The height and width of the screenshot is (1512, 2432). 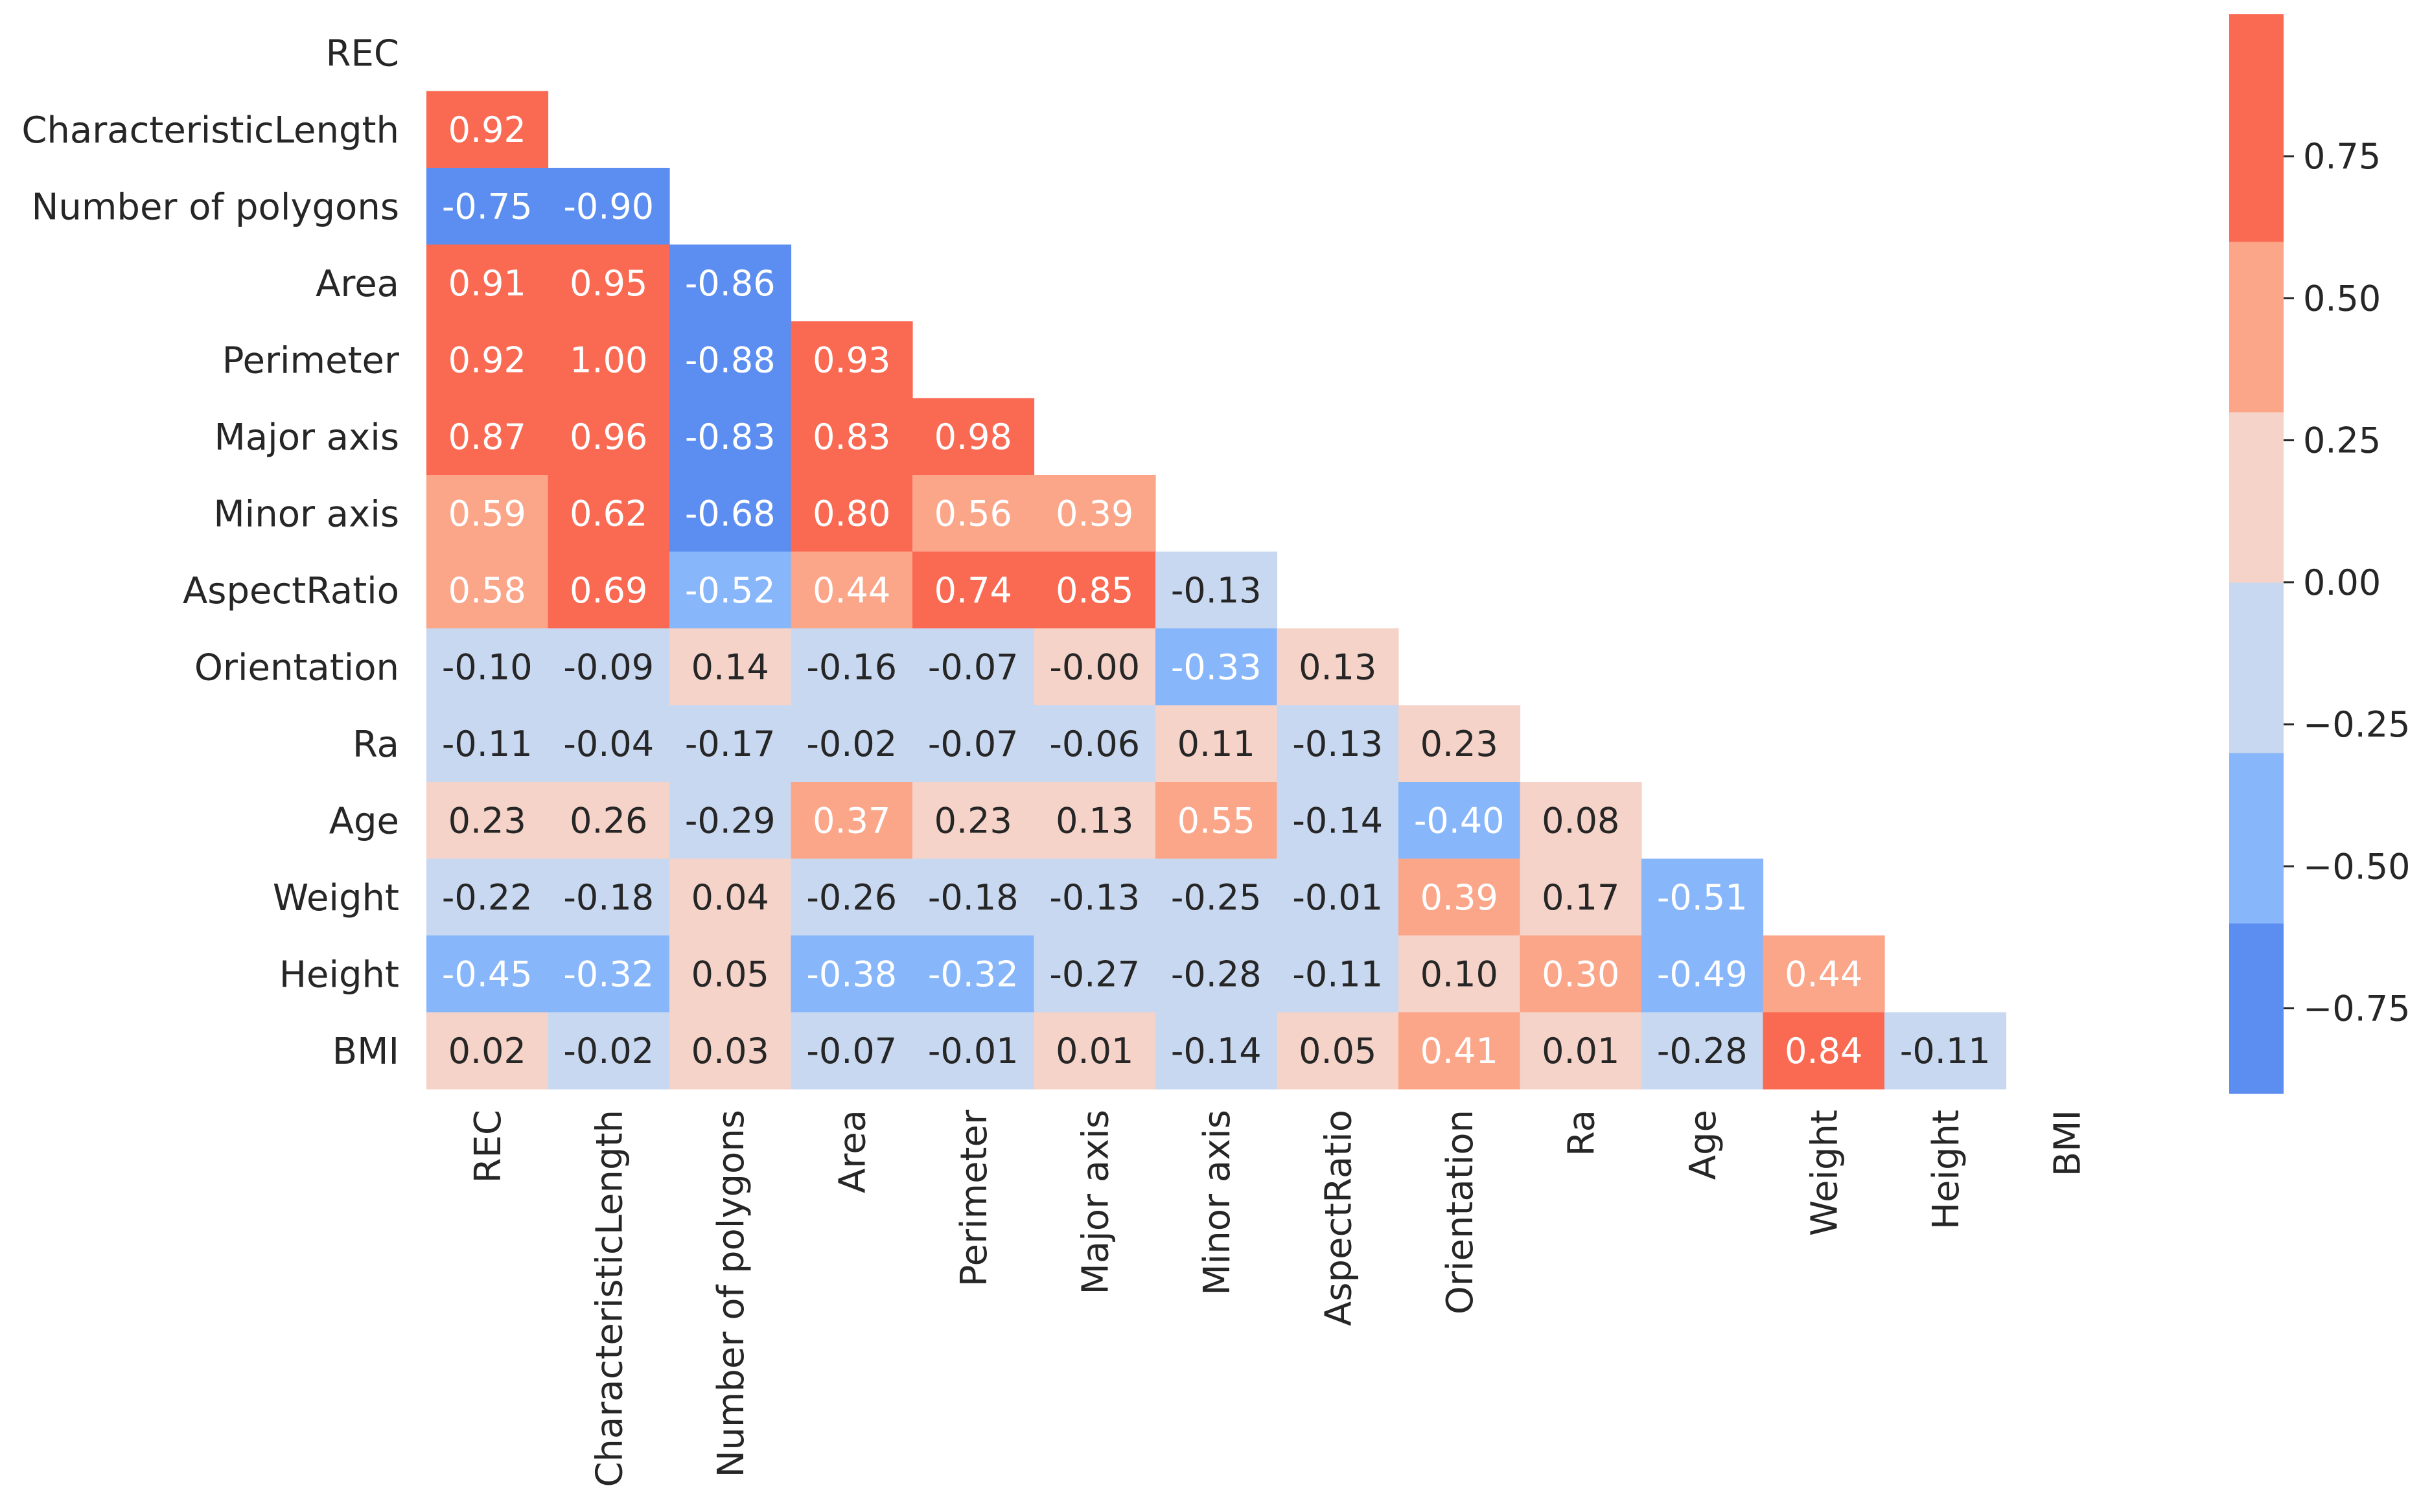 I want to click on row-label-age: Age, so click(x=364, y=821).